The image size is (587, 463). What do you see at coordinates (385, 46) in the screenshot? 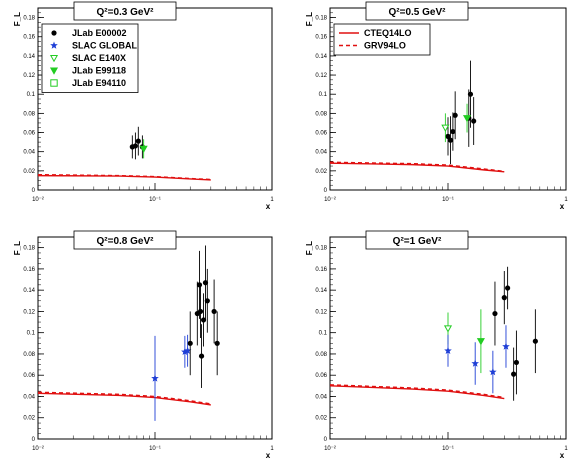
I see `legend-label: GRV94LO` at bounding box center [385, 46].